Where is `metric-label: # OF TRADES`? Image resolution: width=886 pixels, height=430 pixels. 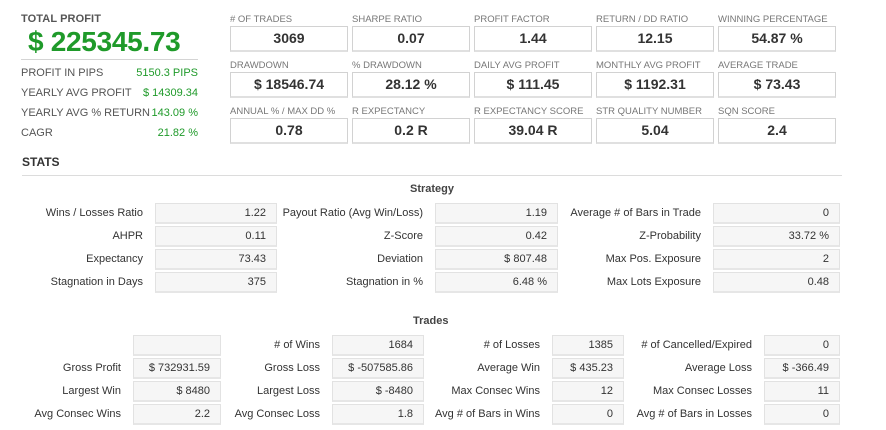
metric-label: # OF TRADES is located at coordinates (261, 19).